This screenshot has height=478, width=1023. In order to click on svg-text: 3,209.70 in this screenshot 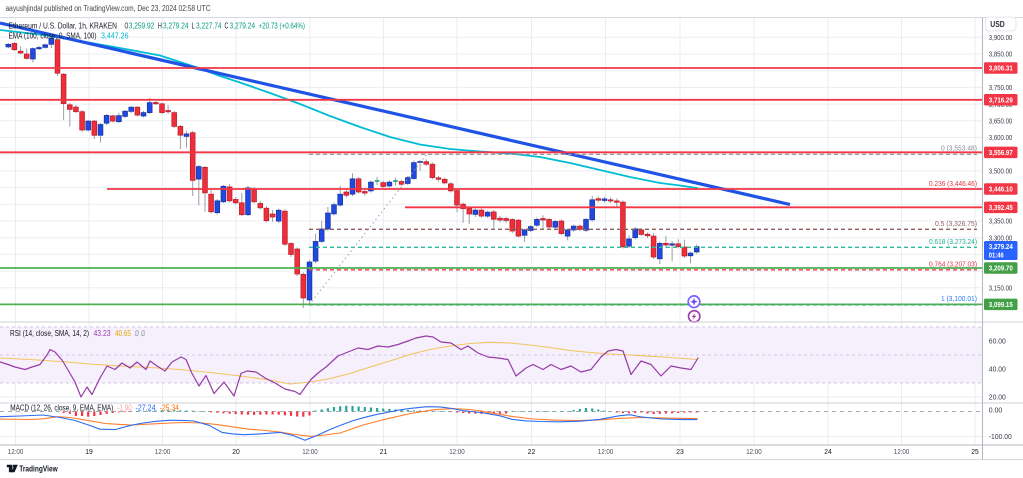, I will do `click(1001, 268)`.